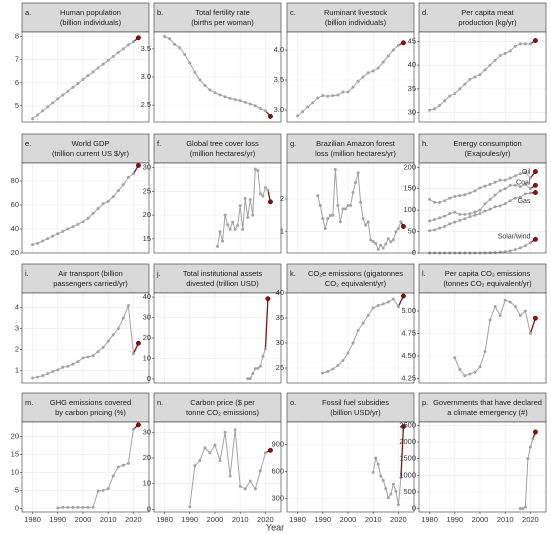  I want to click on y-tick-label: 0, so click(149, 378).